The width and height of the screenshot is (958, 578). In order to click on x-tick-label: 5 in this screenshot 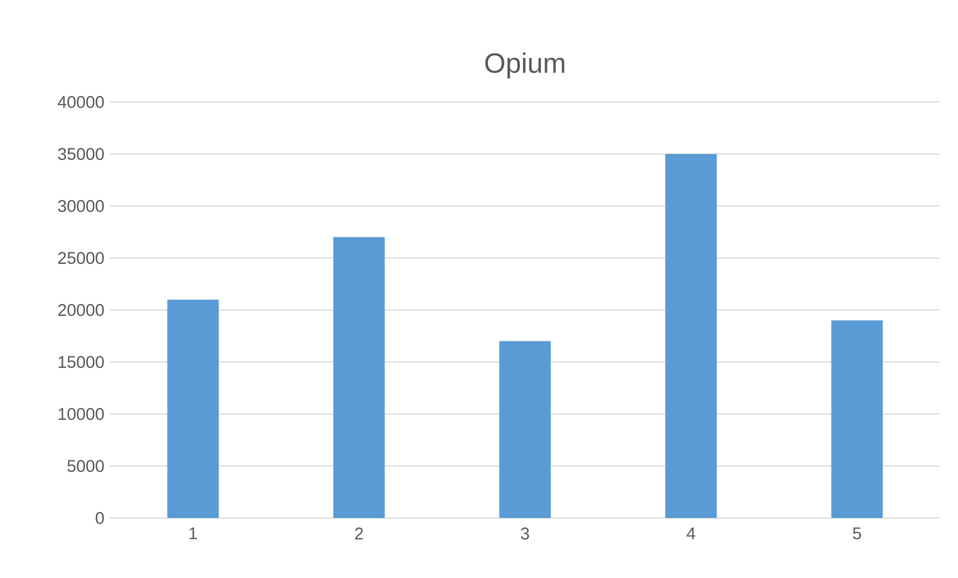, I will do `click(856, 534)`.